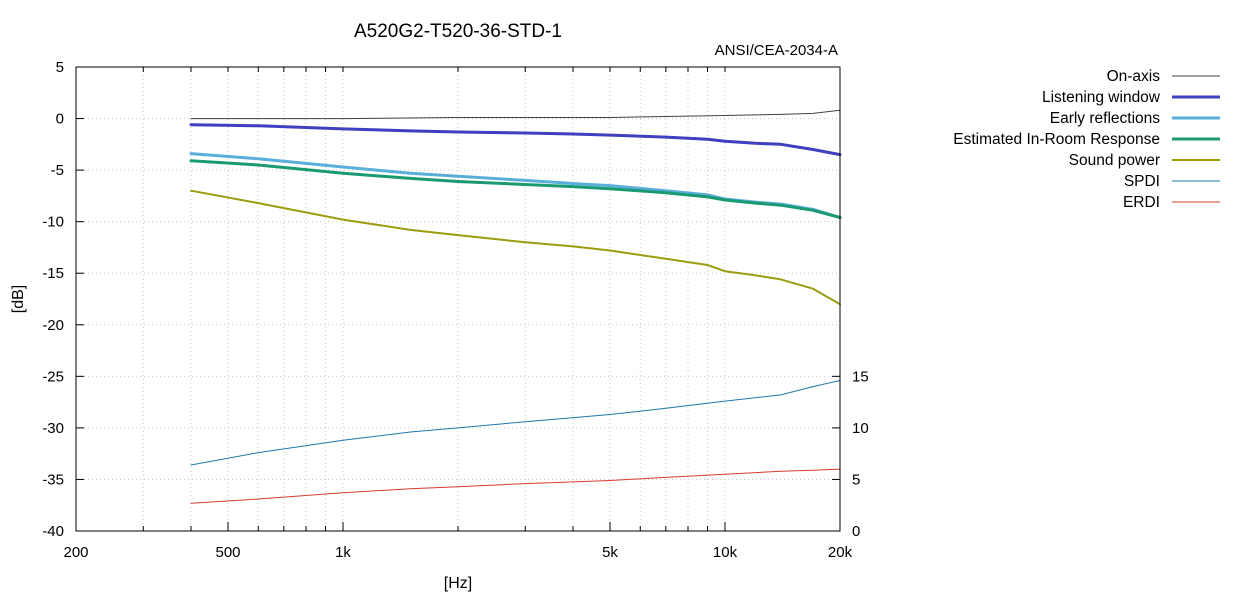 The width and height of the screenshot is (1240, 600). Describe the element at coordinates (458, 31) in the screenshot. I see `chart-title: A520G2-T520-36-STD-1` at that location.